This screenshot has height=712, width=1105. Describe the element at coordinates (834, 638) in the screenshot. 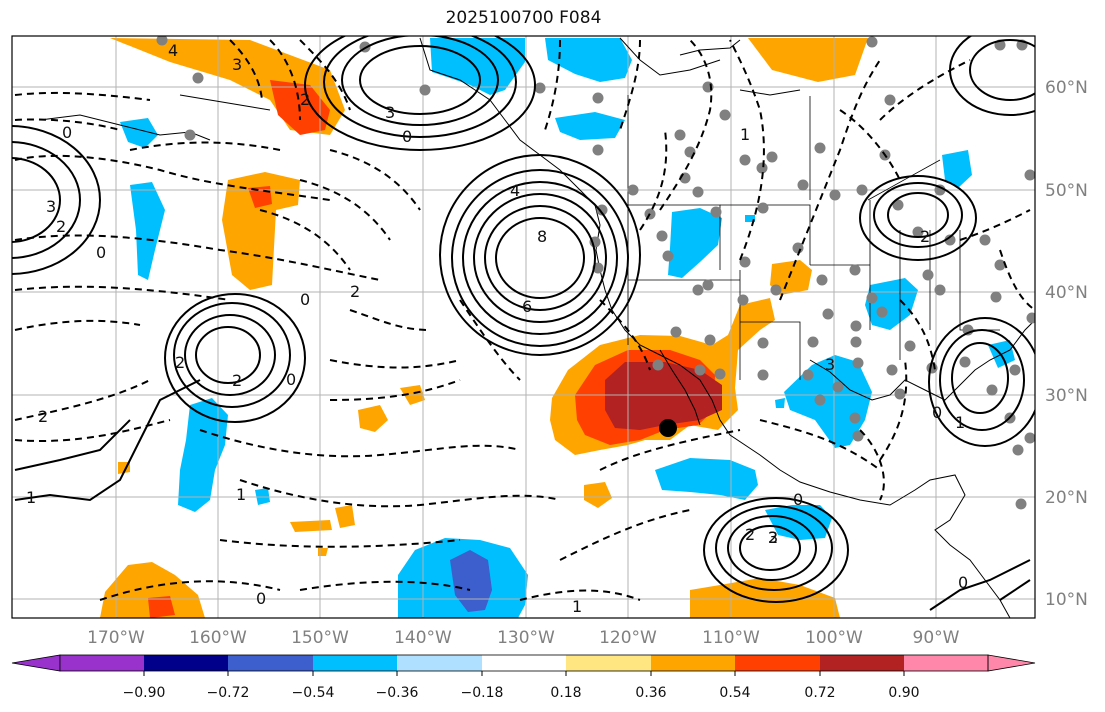

I see `lon-tick-label: 100°W` at that location.